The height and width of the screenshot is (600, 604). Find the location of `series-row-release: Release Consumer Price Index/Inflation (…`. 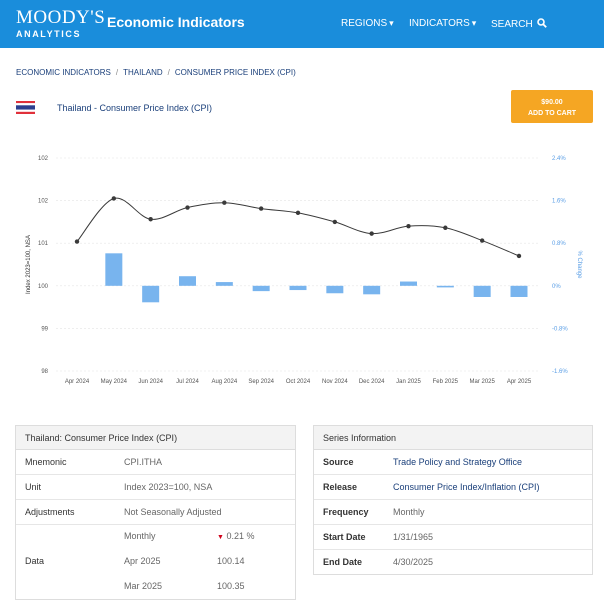

series-row-release: Release Consumer Price Index/Inflation (… is located at coordinates (453, 487).